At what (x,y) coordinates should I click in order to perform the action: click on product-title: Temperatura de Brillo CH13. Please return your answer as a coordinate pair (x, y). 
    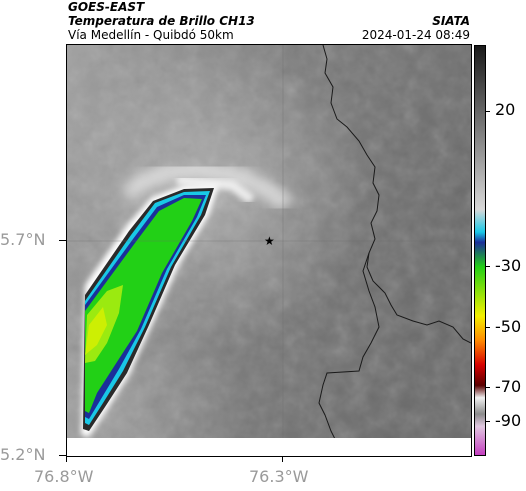
    Looking at the image, I should click on (161, 21).